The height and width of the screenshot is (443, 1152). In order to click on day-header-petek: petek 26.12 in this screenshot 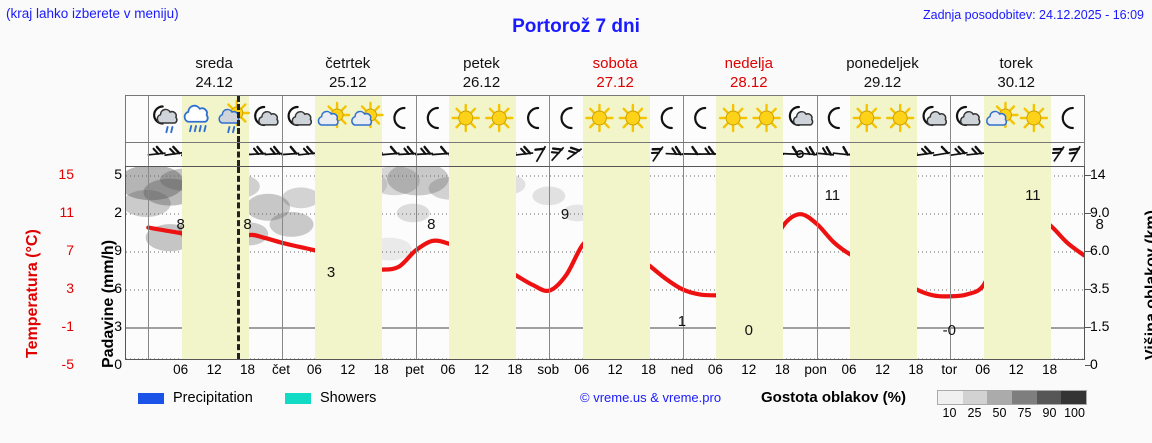, I will do `click(482, 73)`.